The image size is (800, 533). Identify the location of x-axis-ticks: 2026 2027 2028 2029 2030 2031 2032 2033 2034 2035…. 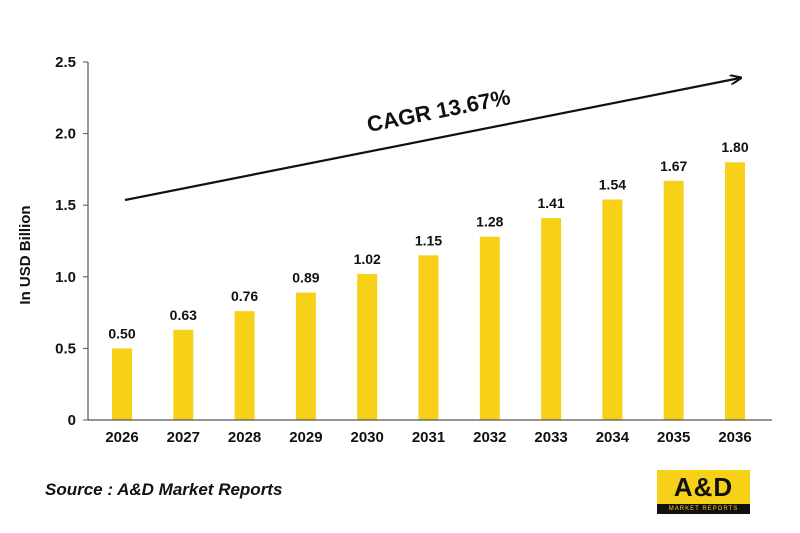
(428, 437).